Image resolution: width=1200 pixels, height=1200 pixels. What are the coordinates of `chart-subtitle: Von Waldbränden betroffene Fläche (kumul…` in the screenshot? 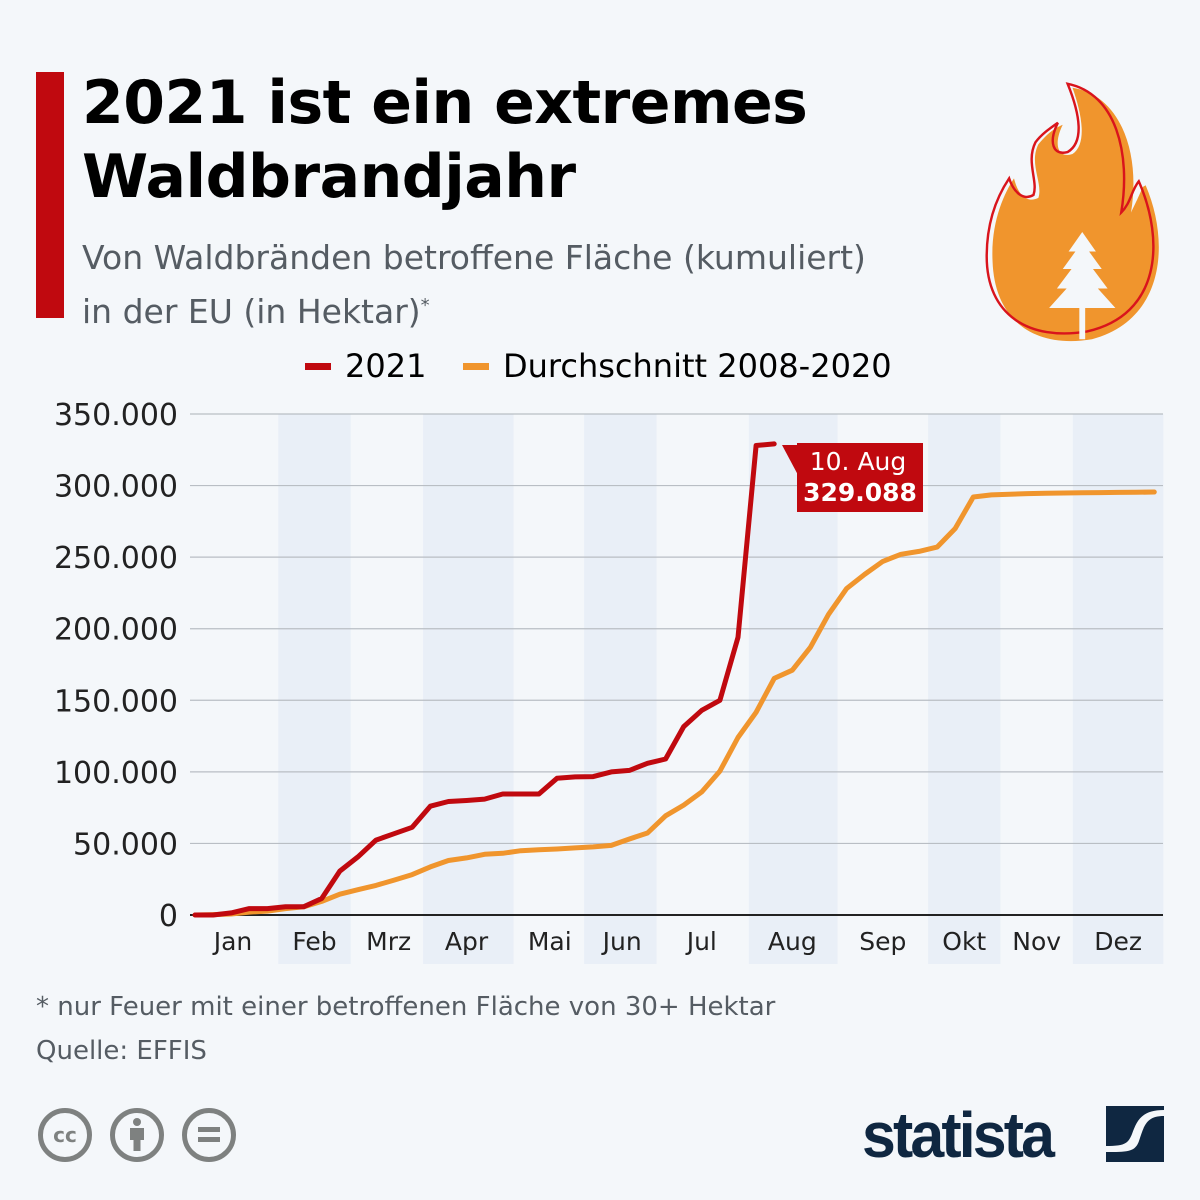 It's located at (474, 285).